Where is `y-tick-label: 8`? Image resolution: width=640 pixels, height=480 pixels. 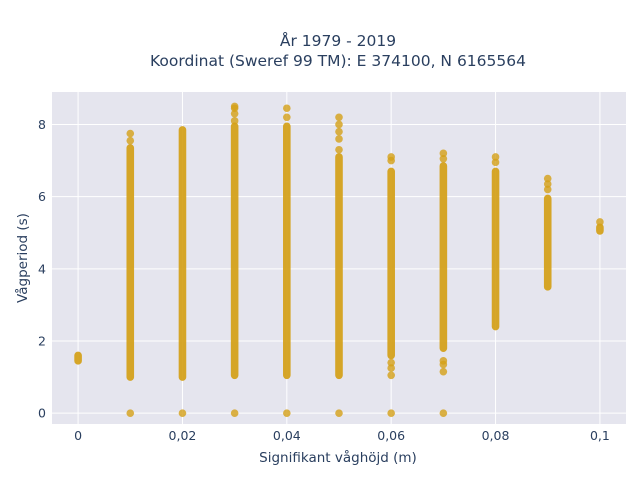
y-tick-label: 8 is located at coordinates (42, 124).